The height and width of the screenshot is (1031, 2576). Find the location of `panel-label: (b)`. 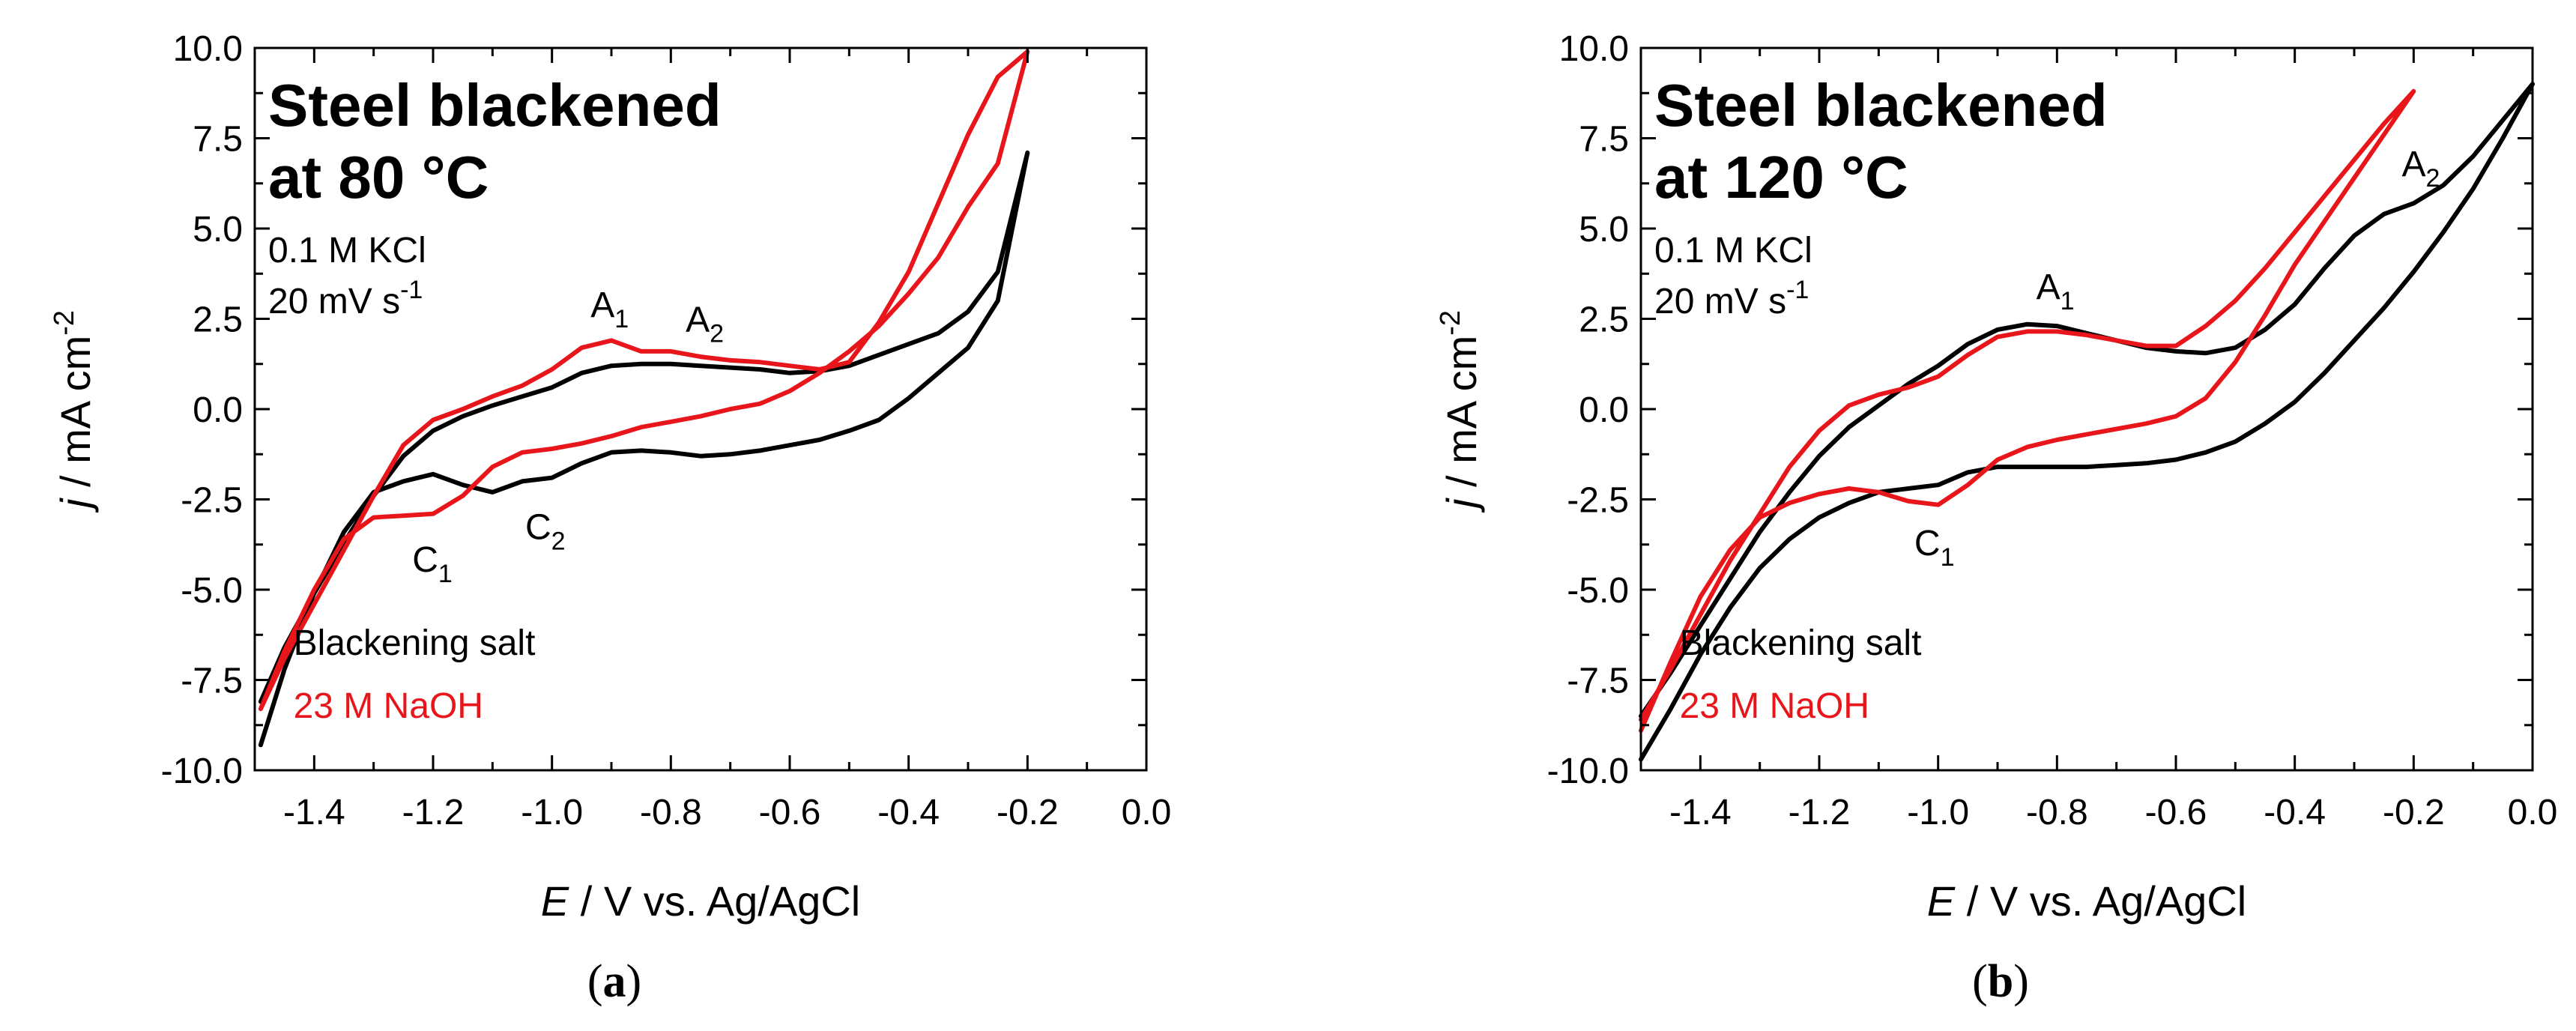

panel-label: (b) is located at coordinates (2000, 981).